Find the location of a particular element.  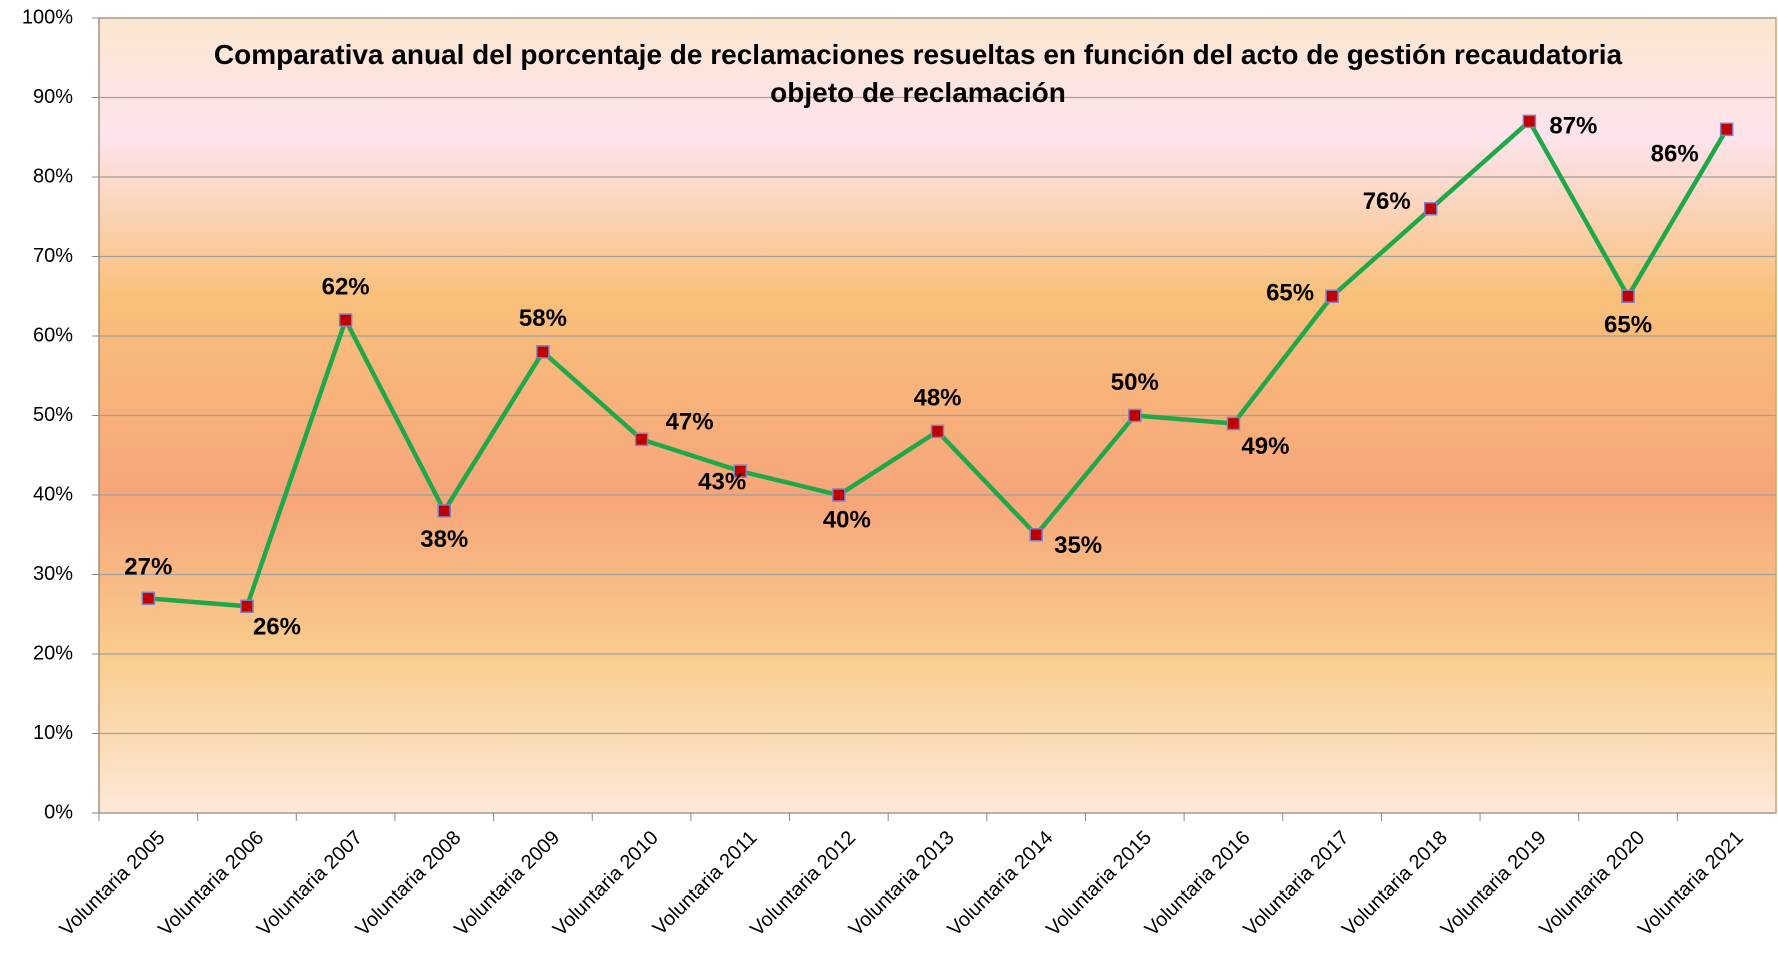

data-label: 38% is located at coordinates (444, 539).